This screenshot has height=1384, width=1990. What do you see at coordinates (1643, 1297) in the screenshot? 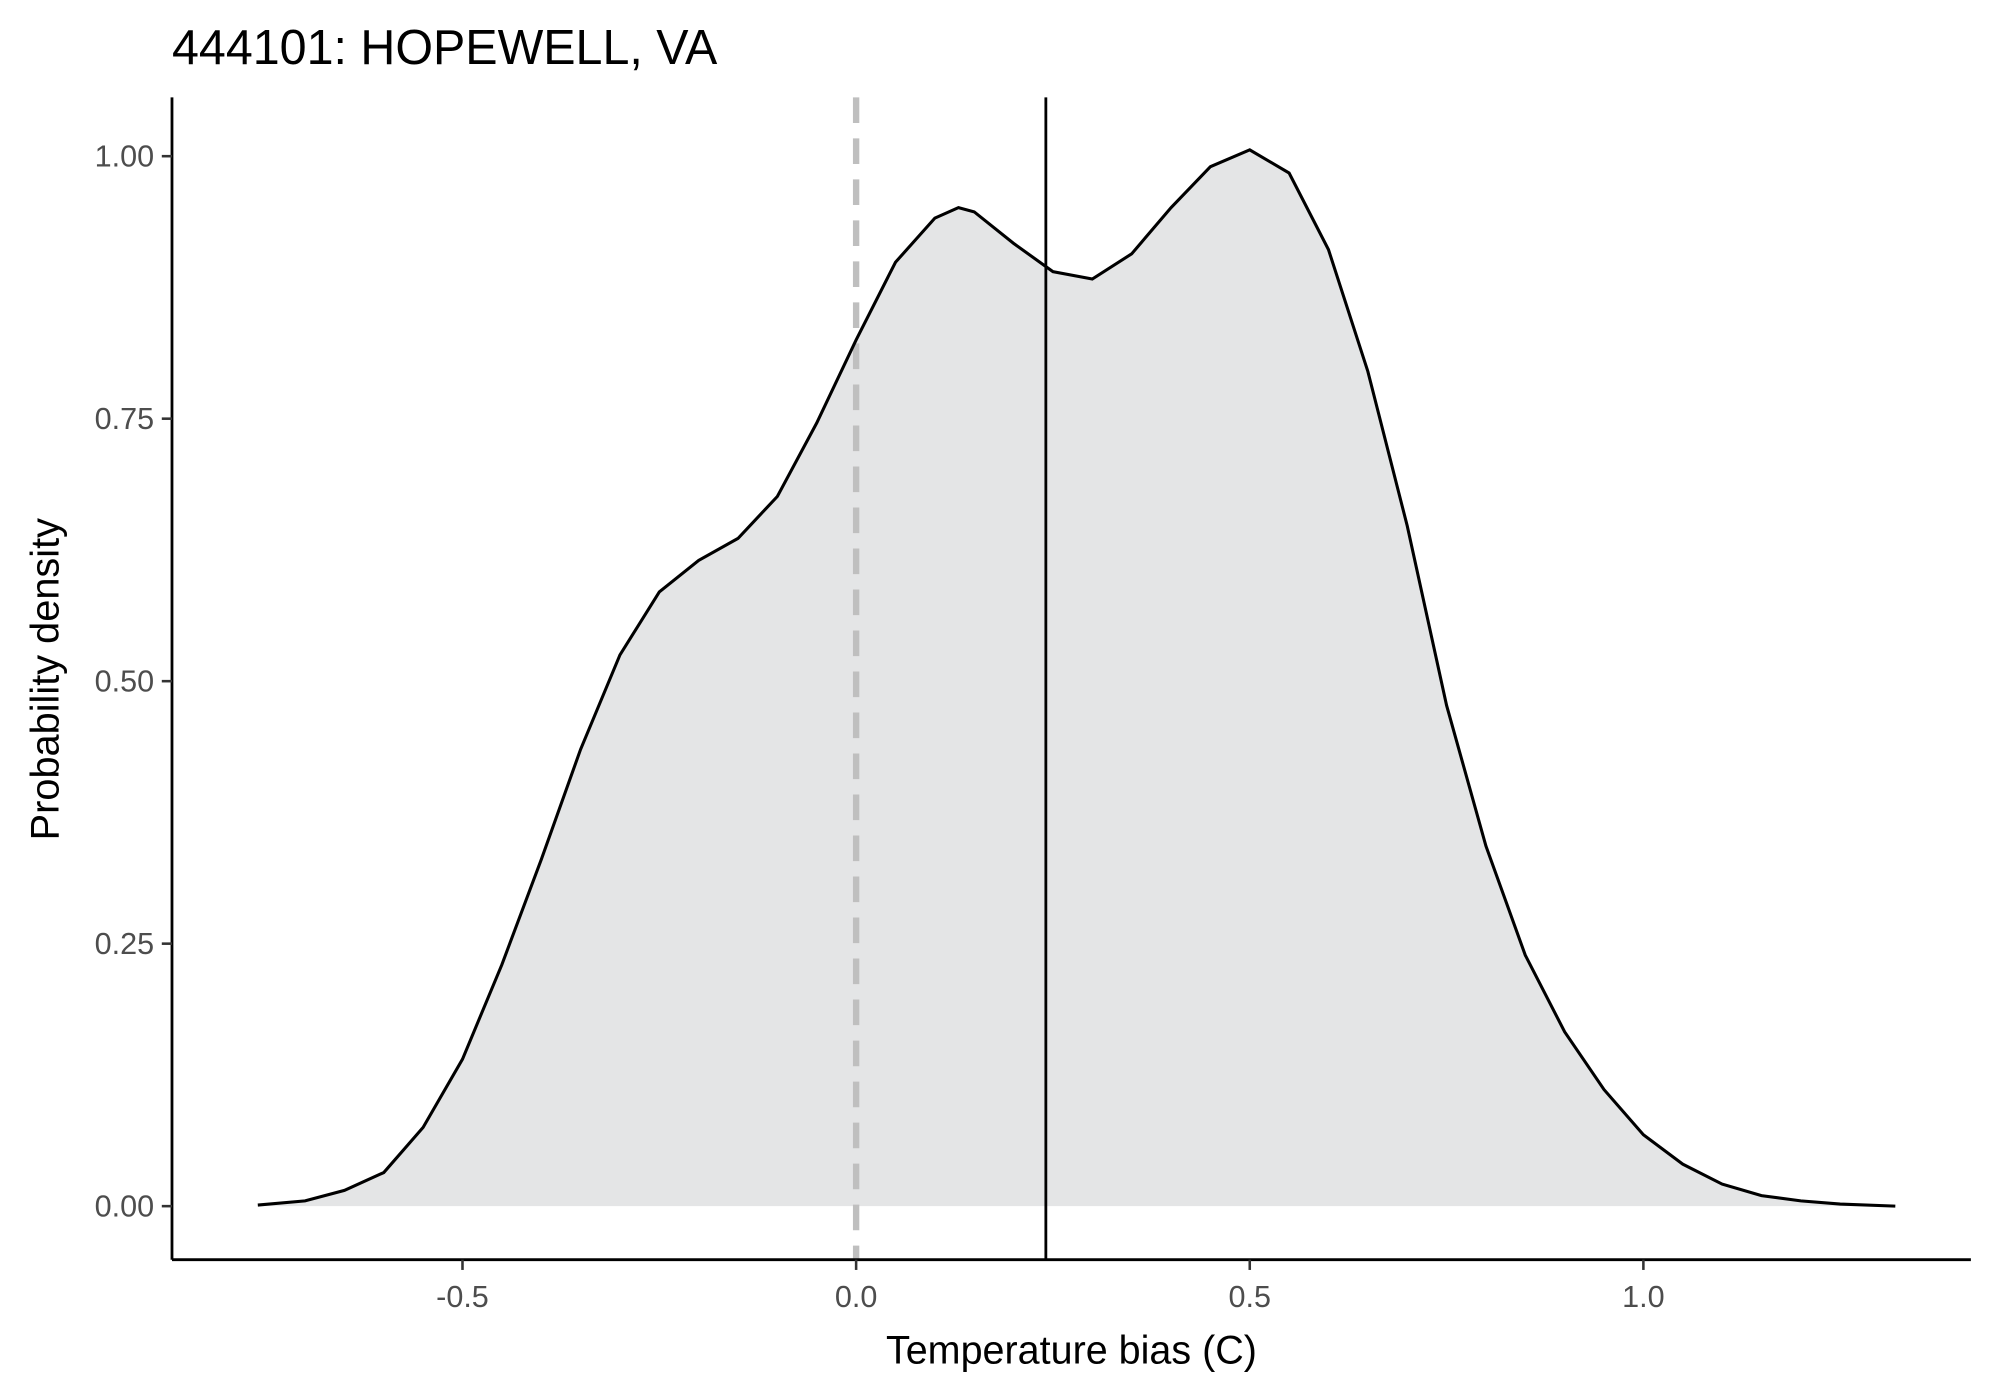
I see `x-tick-label: 1.0` at bounding box center [1643, 1297].